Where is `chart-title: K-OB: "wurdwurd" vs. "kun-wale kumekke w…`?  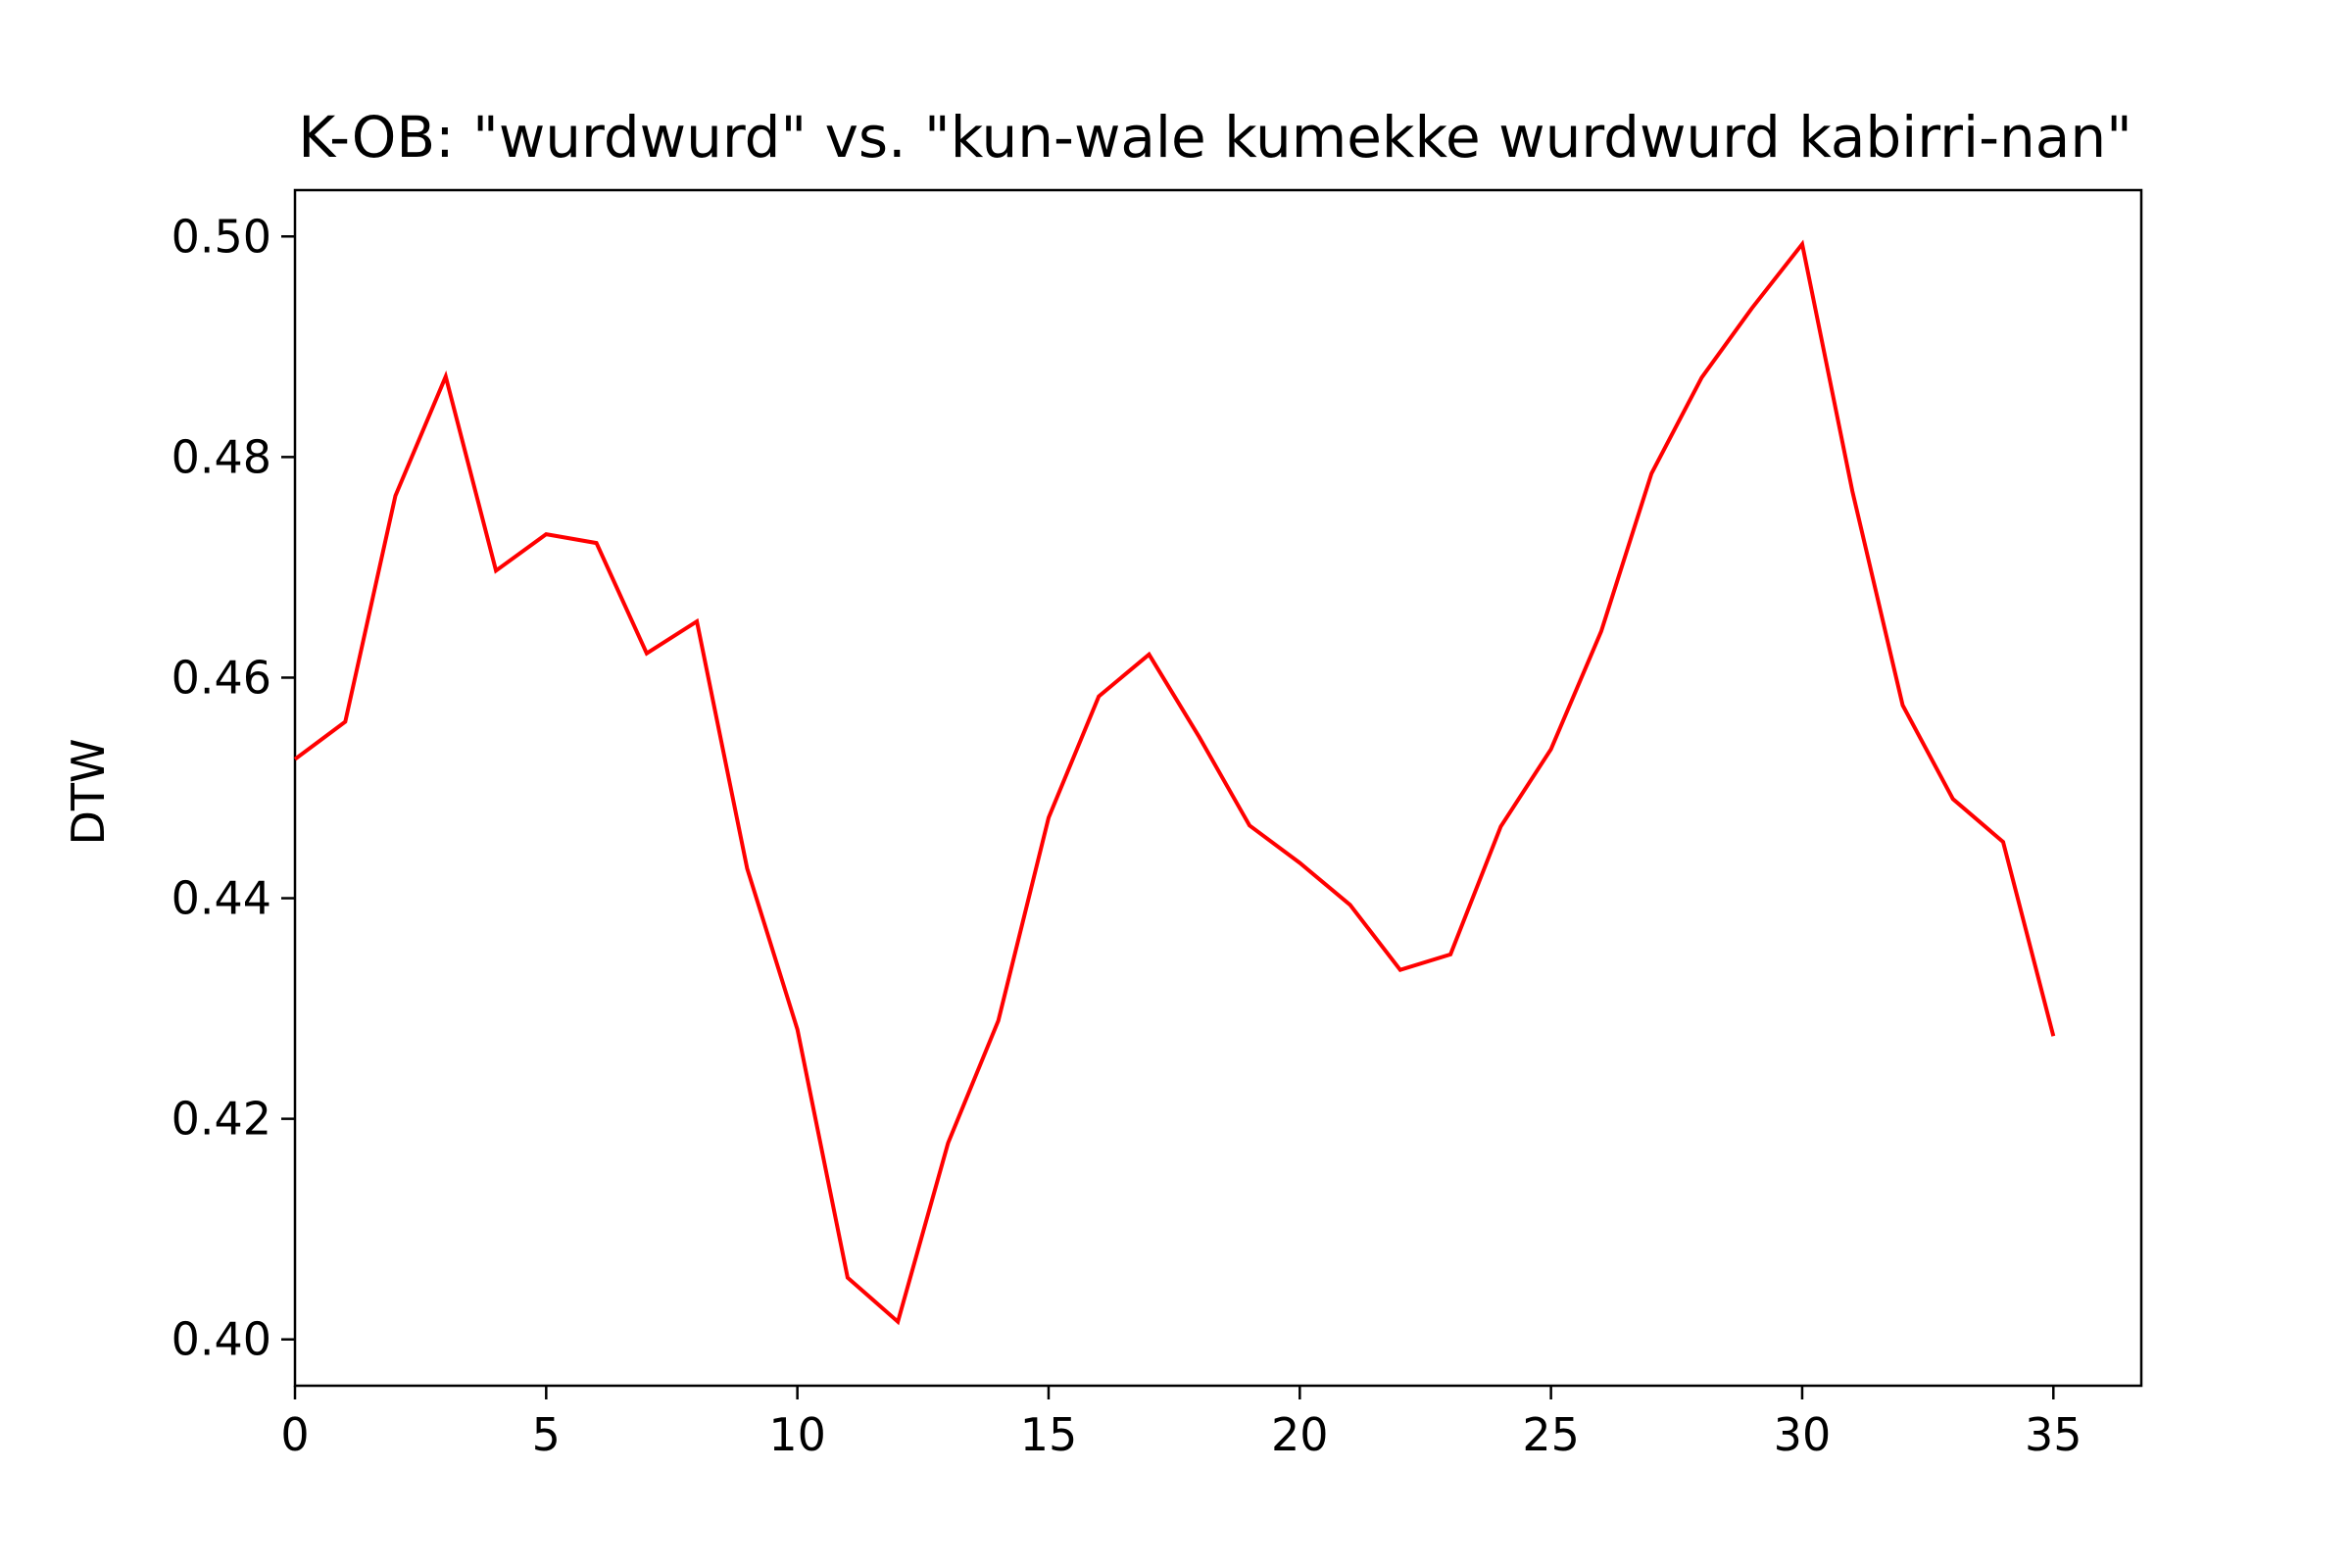 chart-title: K-OB: "wurdwurd" vs. "kun-wale kumekke w… is located at coordinates (1215, 137).